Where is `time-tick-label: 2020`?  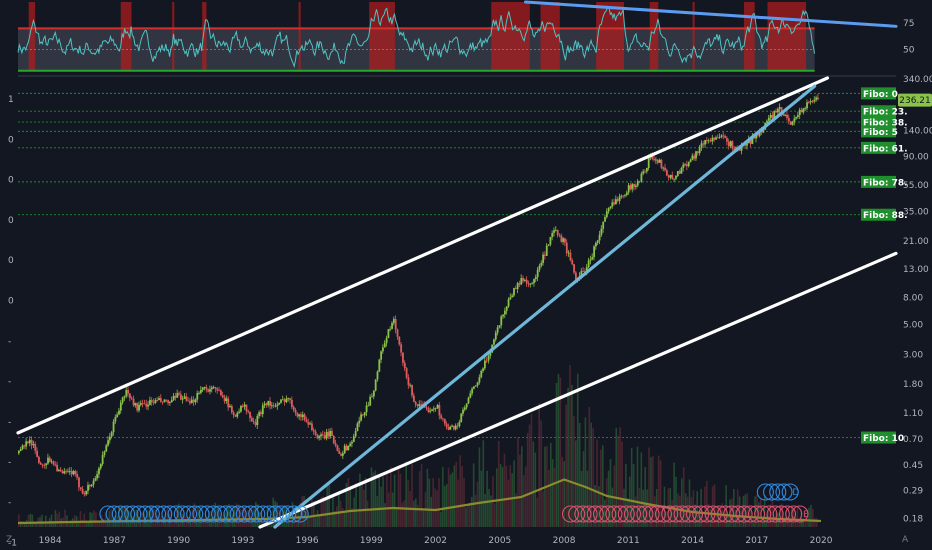
time-tick-label: 2020 is located at coordinates (821, 541).